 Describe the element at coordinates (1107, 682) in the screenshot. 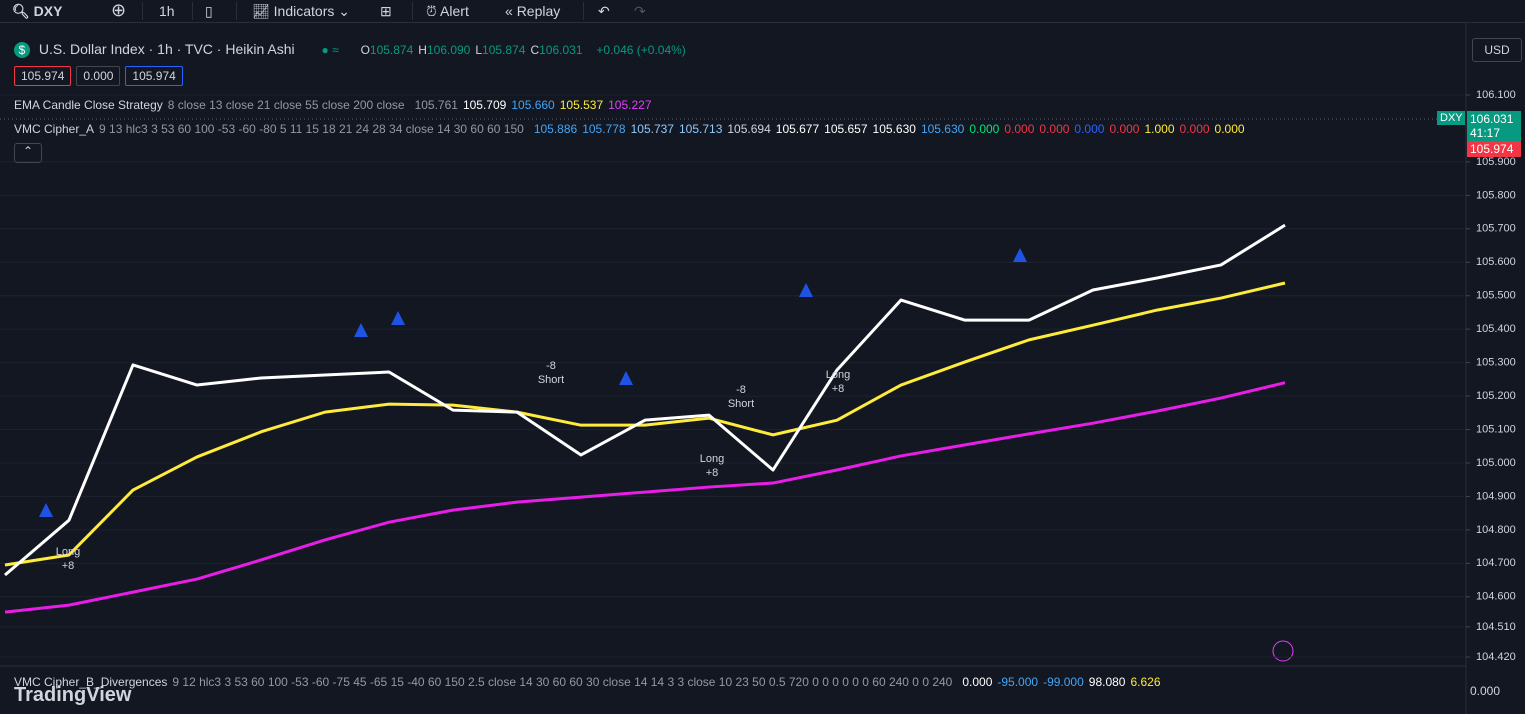

I see `indicator-value: 98.080` at that location.